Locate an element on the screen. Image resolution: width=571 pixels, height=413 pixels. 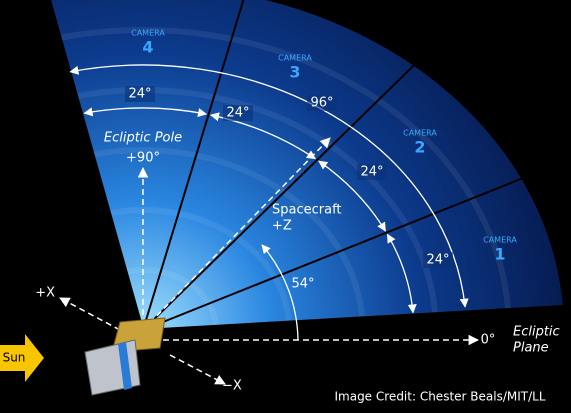
camera-number: 3 is located at coordinates (294, 72).